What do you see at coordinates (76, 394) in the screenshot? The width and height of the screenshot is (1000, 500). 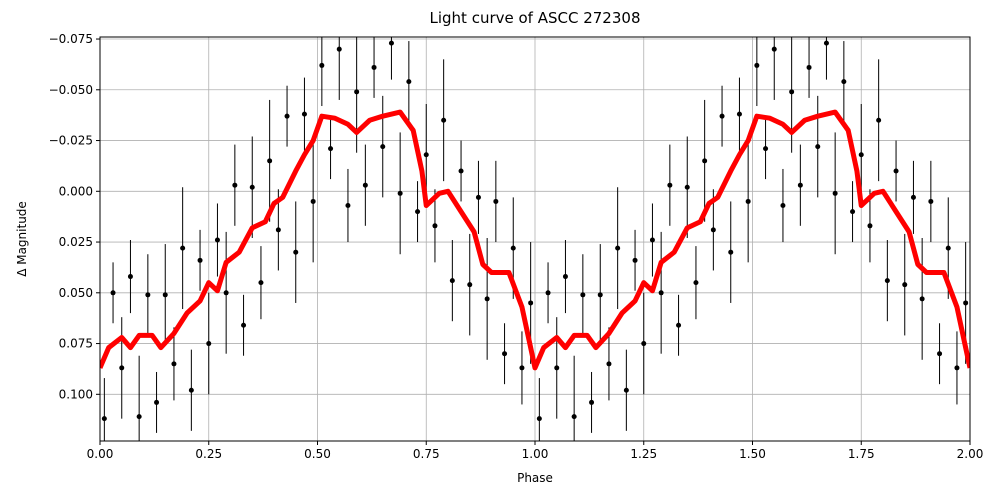 I see `y-tick-label: 0.100` at bounding box center [76, 394].